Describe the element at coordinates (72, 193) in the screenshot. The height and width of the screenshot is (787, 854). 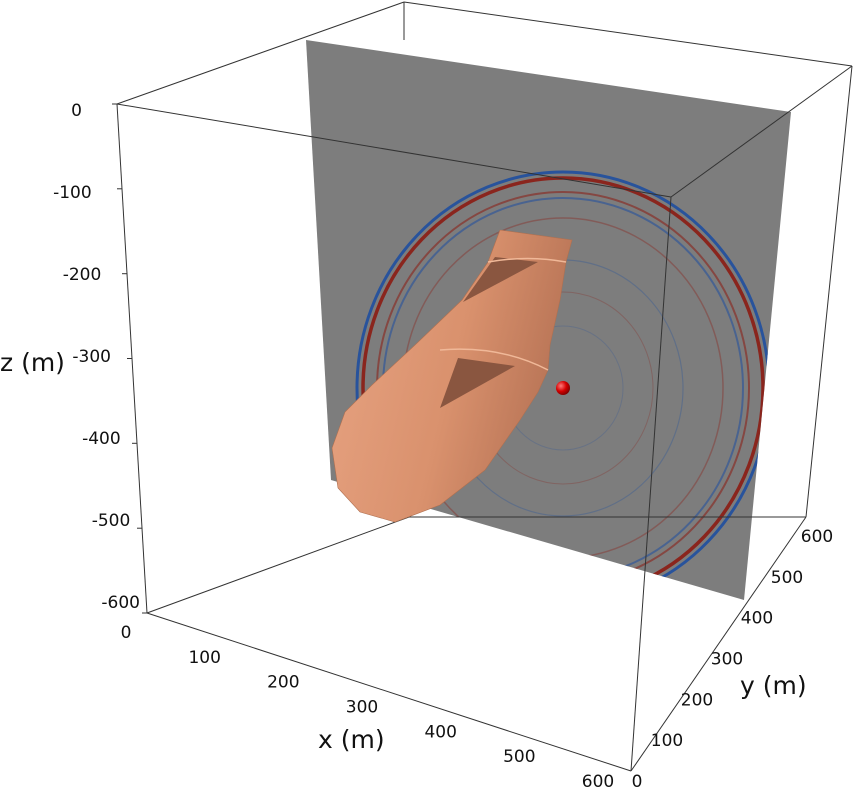
I see `z-tick-label: -100` at that location.